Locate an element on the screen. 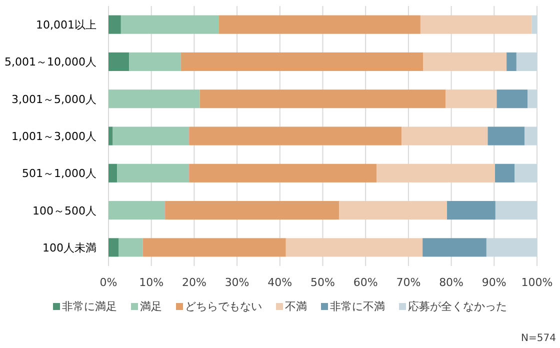 The width and height of the screenshot is (560, 348). x-tick-label: 60% is located at coordinates (365, 282).